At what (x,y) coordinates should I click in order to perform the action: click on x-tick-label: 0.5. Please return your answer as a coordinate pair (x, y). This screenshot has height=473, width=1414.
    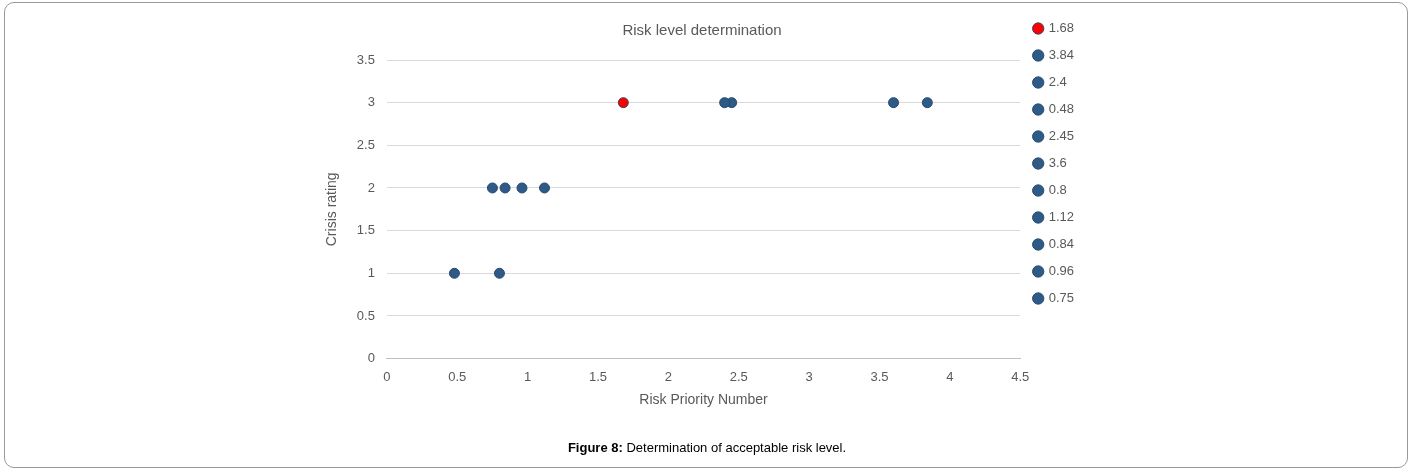
    Looking at the image, I should click on (457, 376).